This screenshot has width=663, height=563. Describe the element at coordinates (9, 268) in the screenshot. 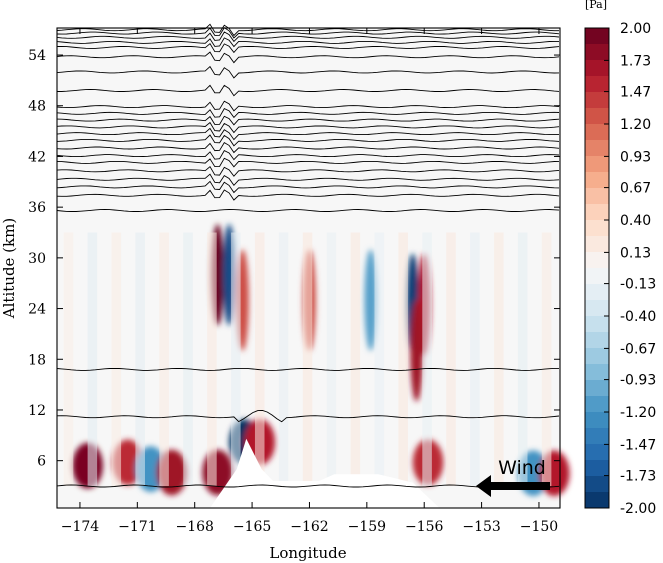

I see `y-axis-label: Altitude (km)` at that location.